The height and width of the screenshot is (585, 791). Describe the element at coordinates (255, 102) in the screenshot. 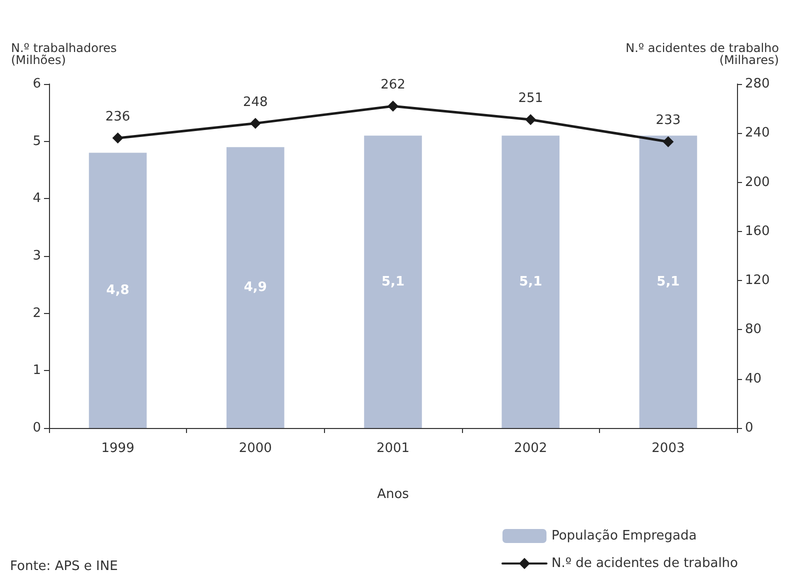

I see `data-label: 248` at that location.